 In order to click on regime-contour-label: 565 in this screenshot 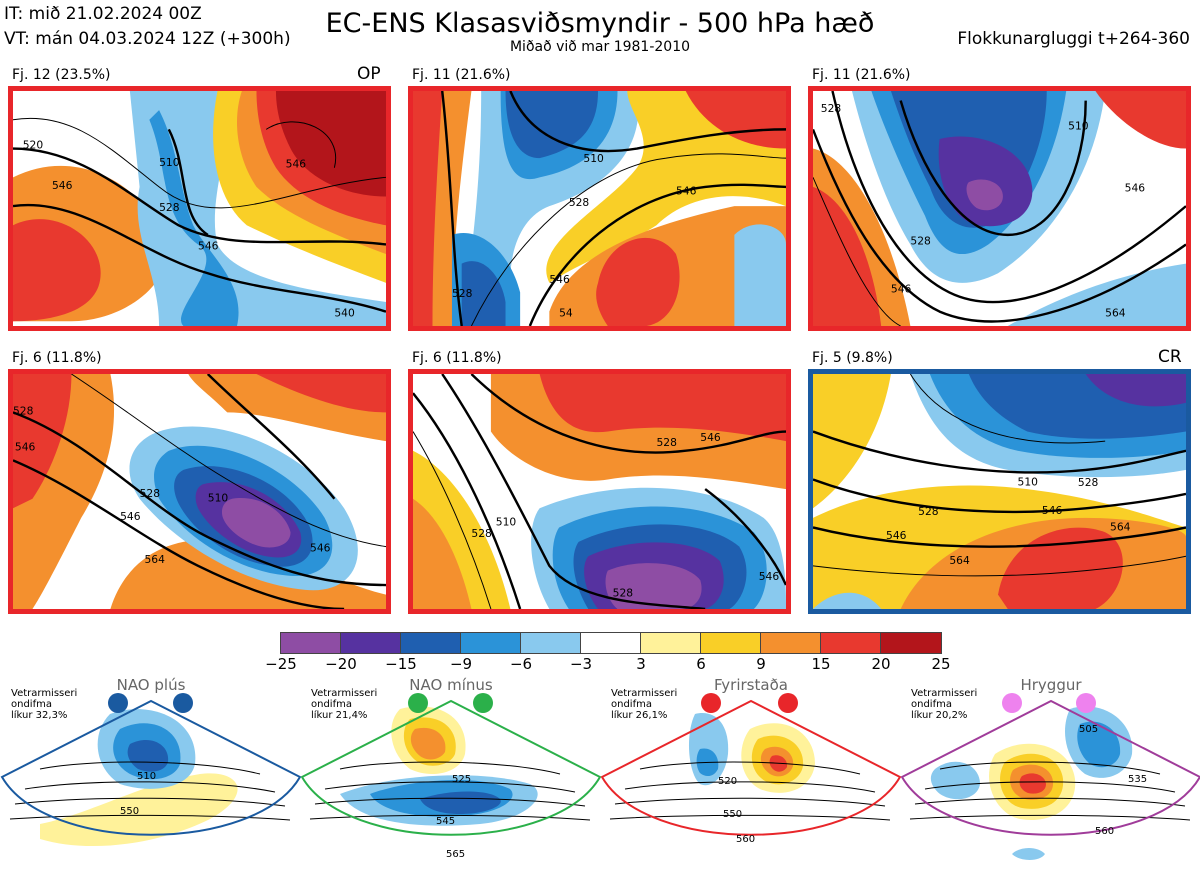, I will do `click(455, 854)`.